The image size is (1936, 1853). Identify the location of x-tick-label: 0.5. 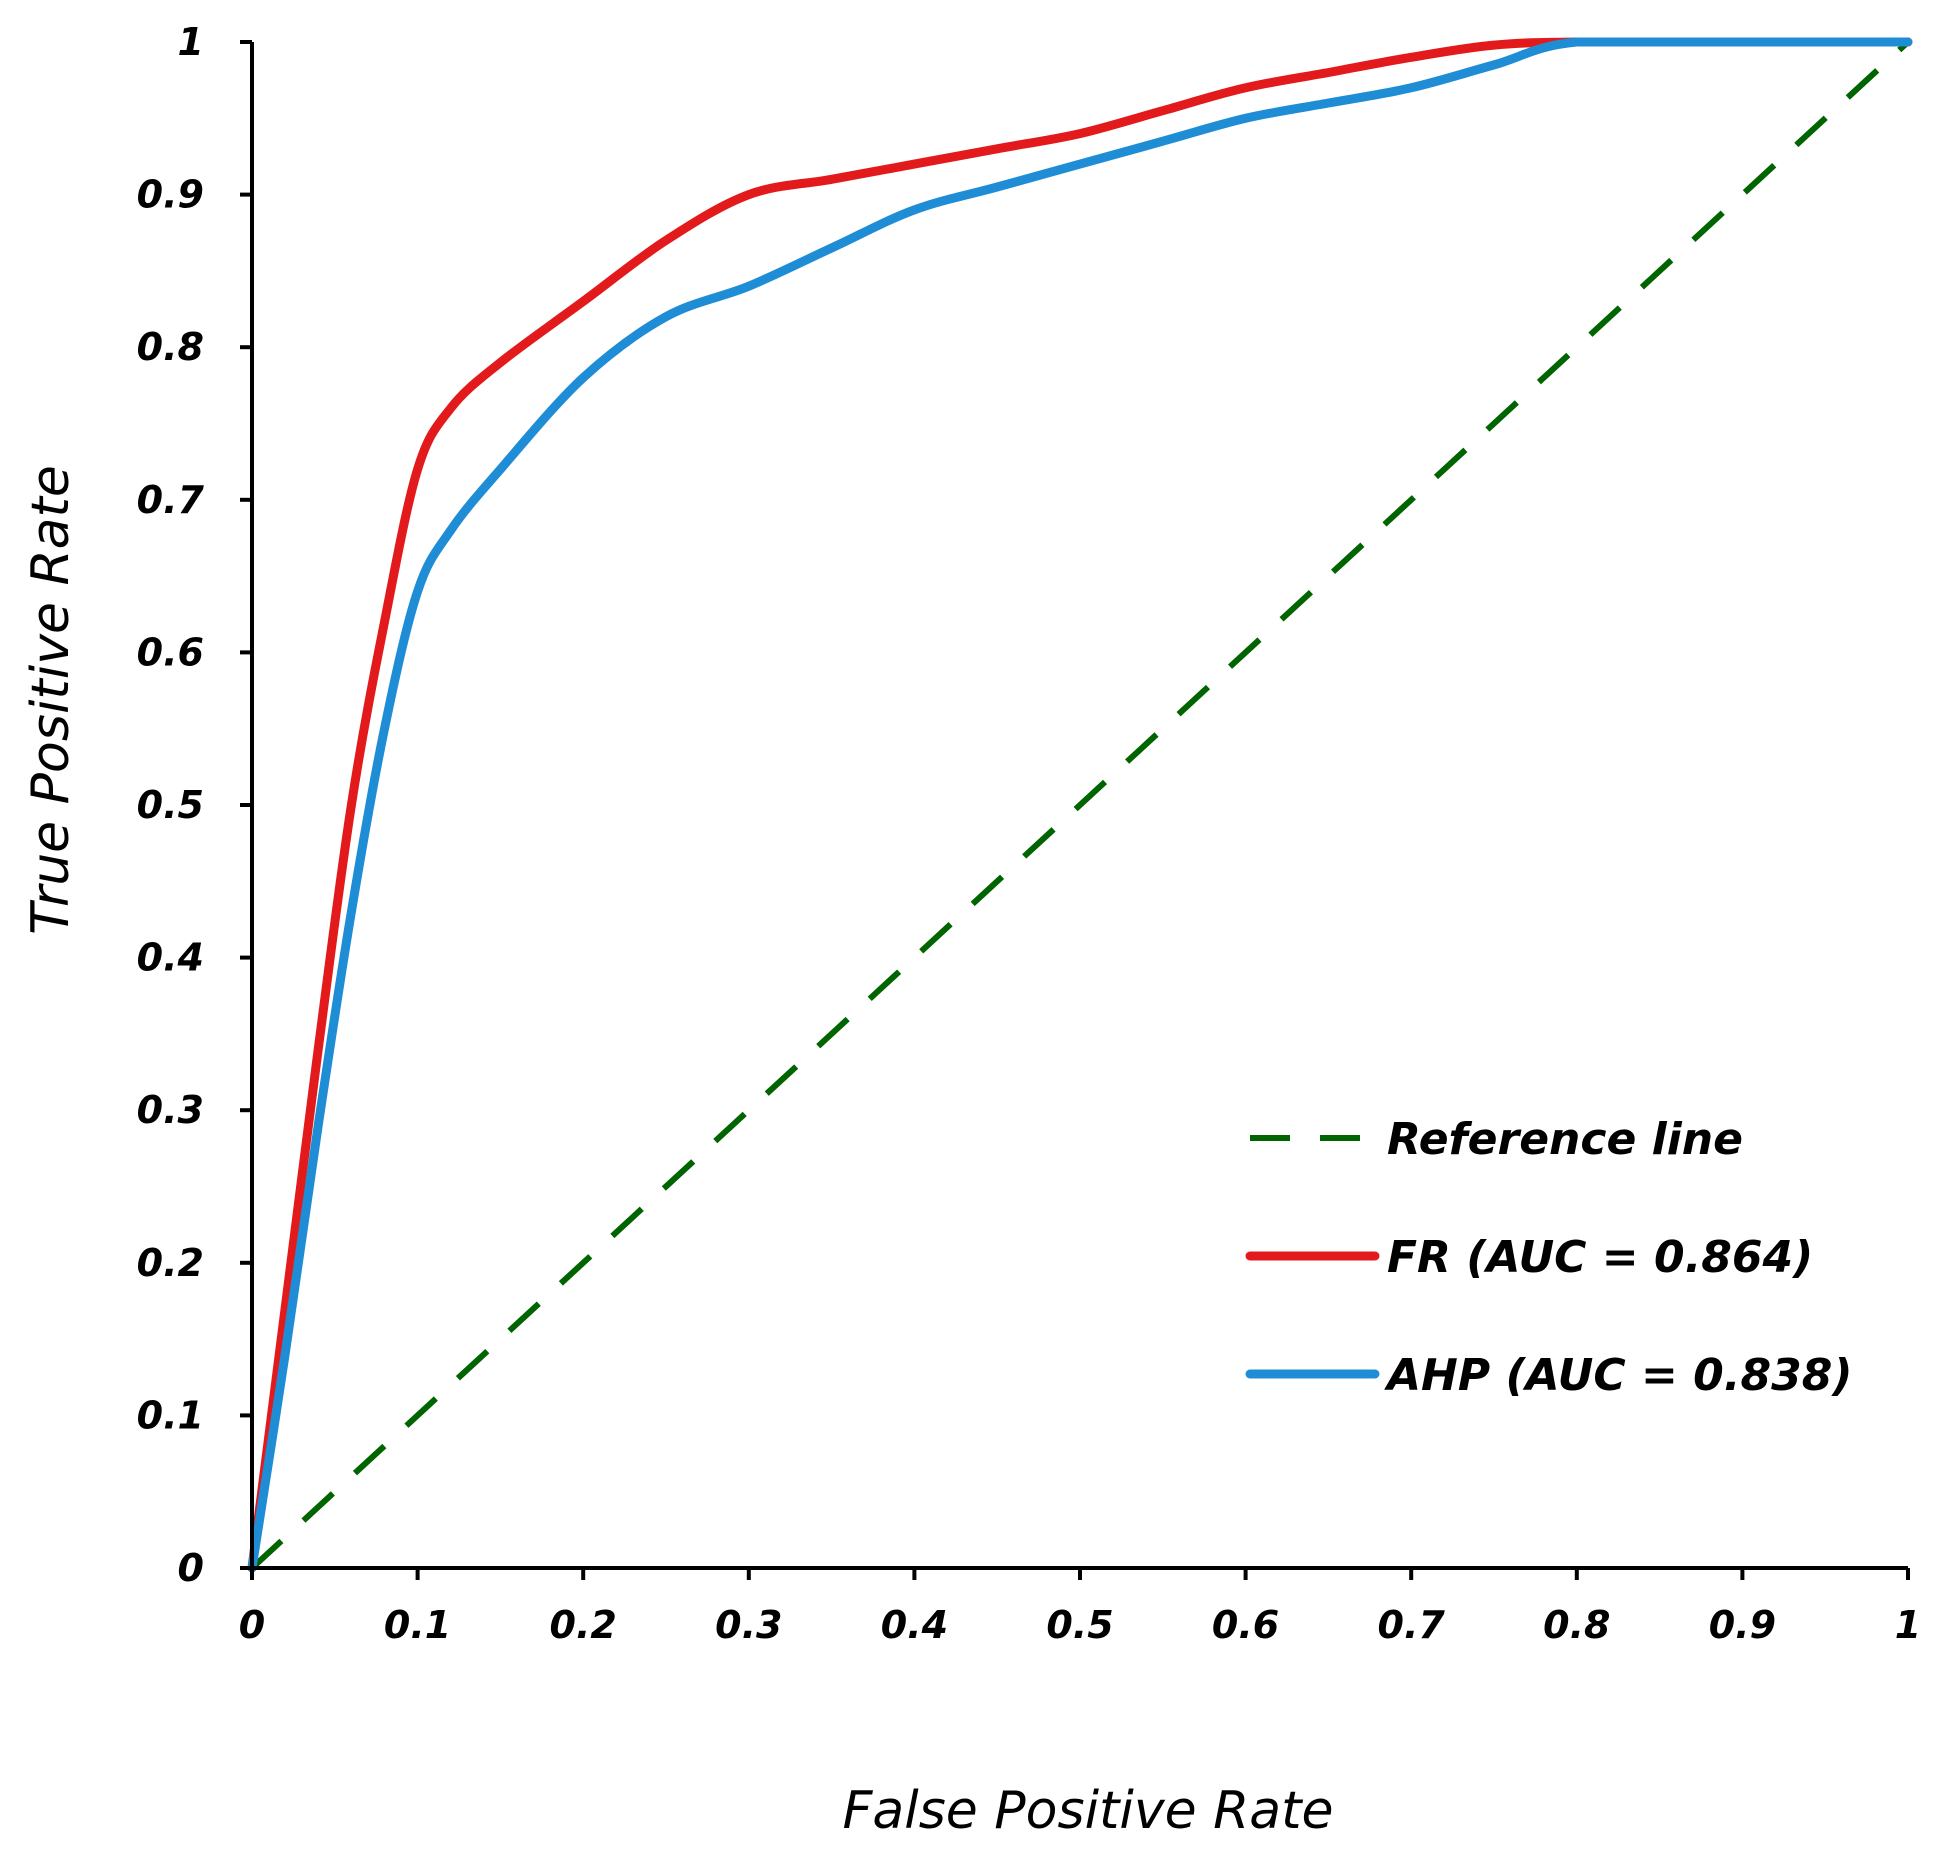
(1079, 1625).